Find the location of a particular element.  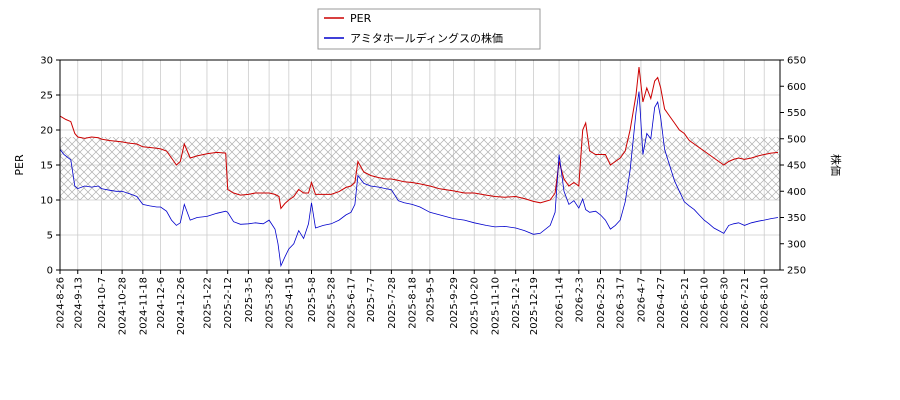

right-tick-label: 500 is located at coordinates (796, 139).